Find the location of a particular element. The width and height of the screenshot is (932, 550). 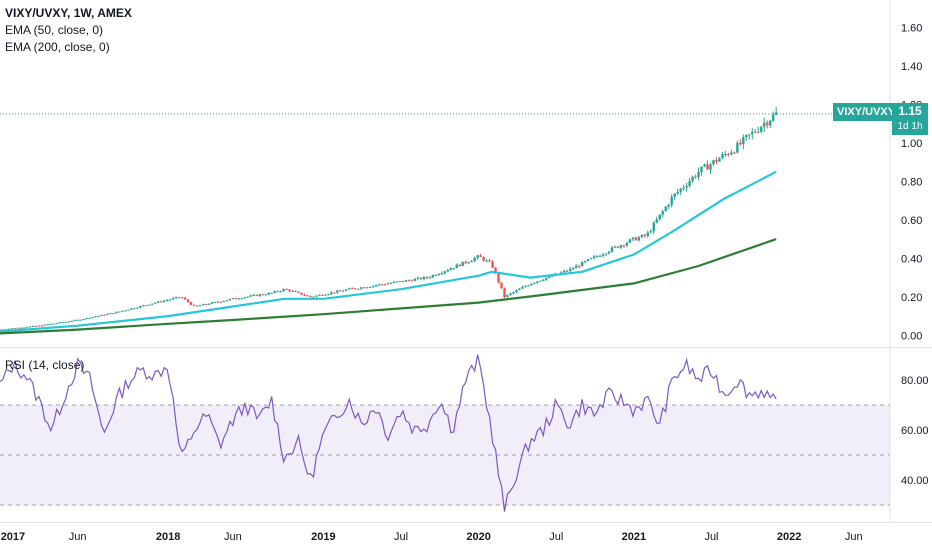

rsi-legend-label: RSI (14, close) is located at coordinates (45, 365).